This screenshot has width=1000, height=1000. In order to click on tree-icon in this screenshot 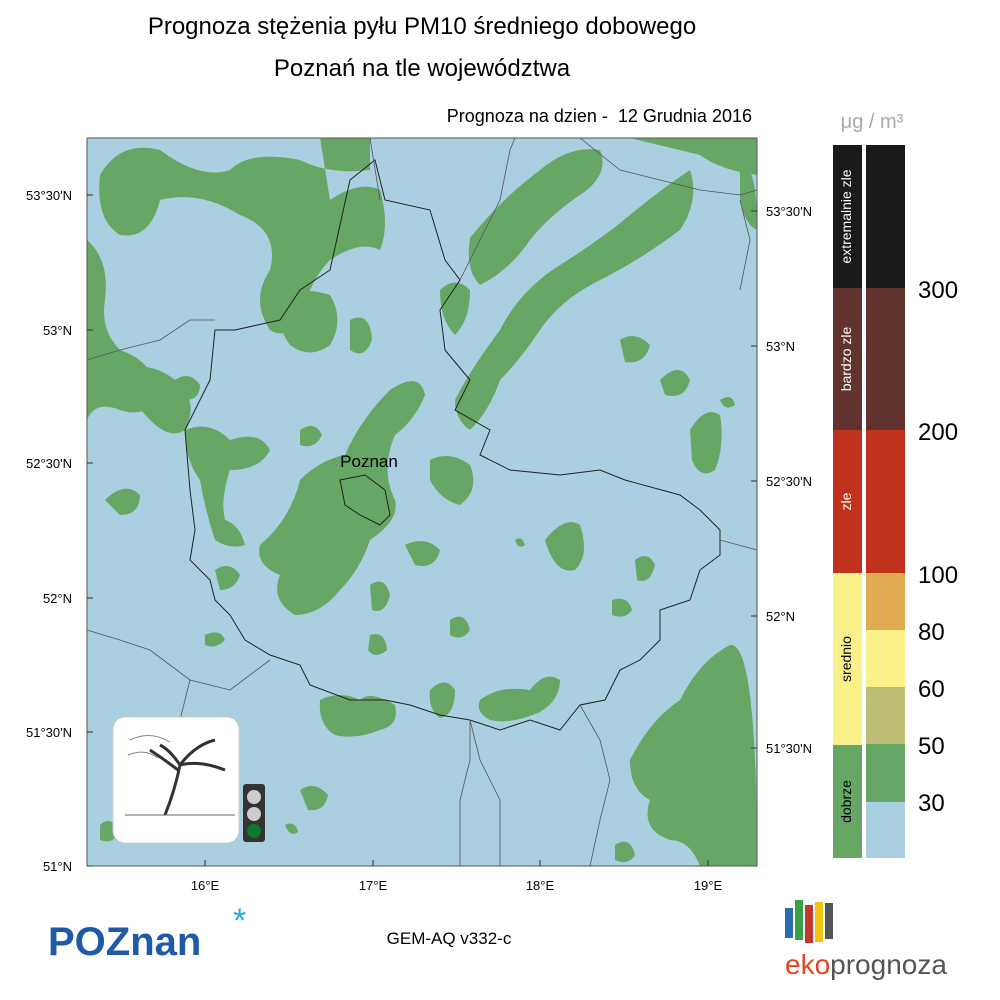, I will do `click(188, 780)`.